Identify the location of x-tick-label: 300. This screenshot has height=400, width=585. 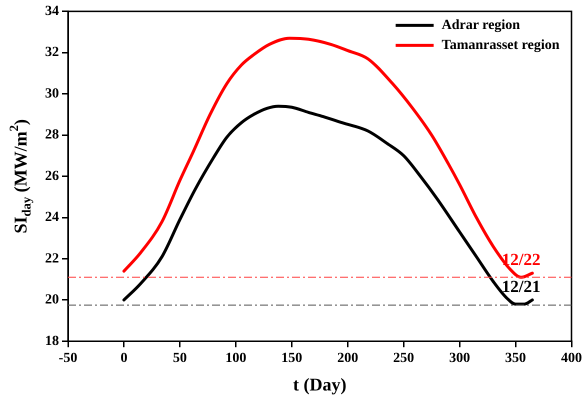
(459, 358).